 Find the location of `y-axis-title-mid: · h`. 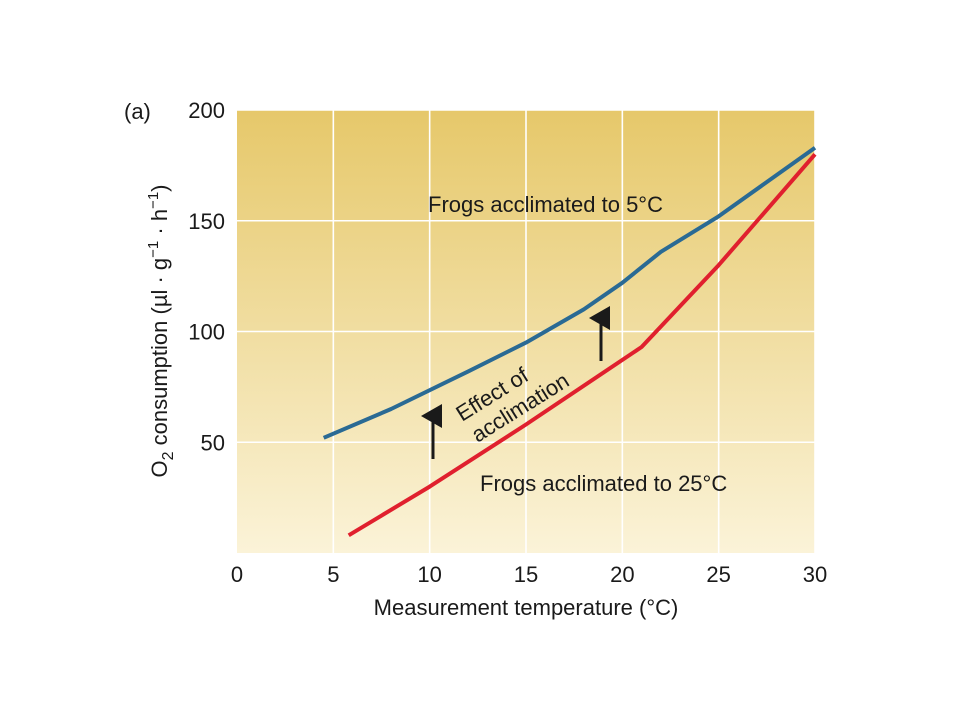

y-axis-title-mid: · h is located at coordinates (159, 225).